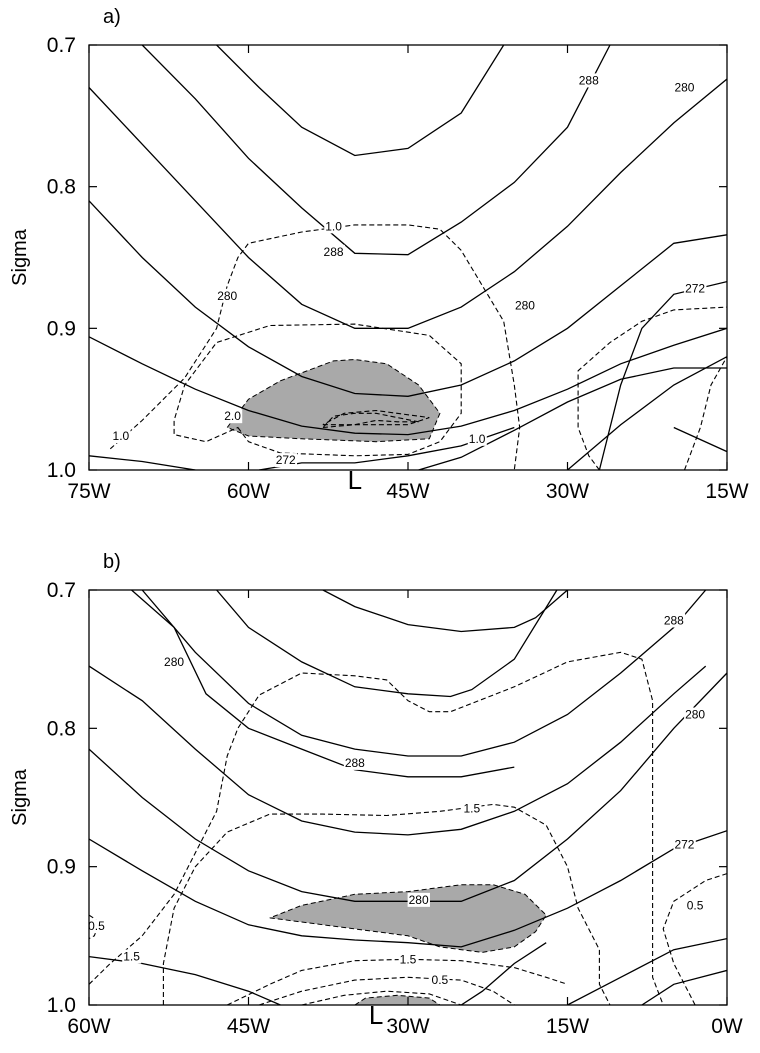  What do you see at coordinates (232, 416) in the screenshot?
I see `contour-label: 2.0` at bounding box center [232, 416].